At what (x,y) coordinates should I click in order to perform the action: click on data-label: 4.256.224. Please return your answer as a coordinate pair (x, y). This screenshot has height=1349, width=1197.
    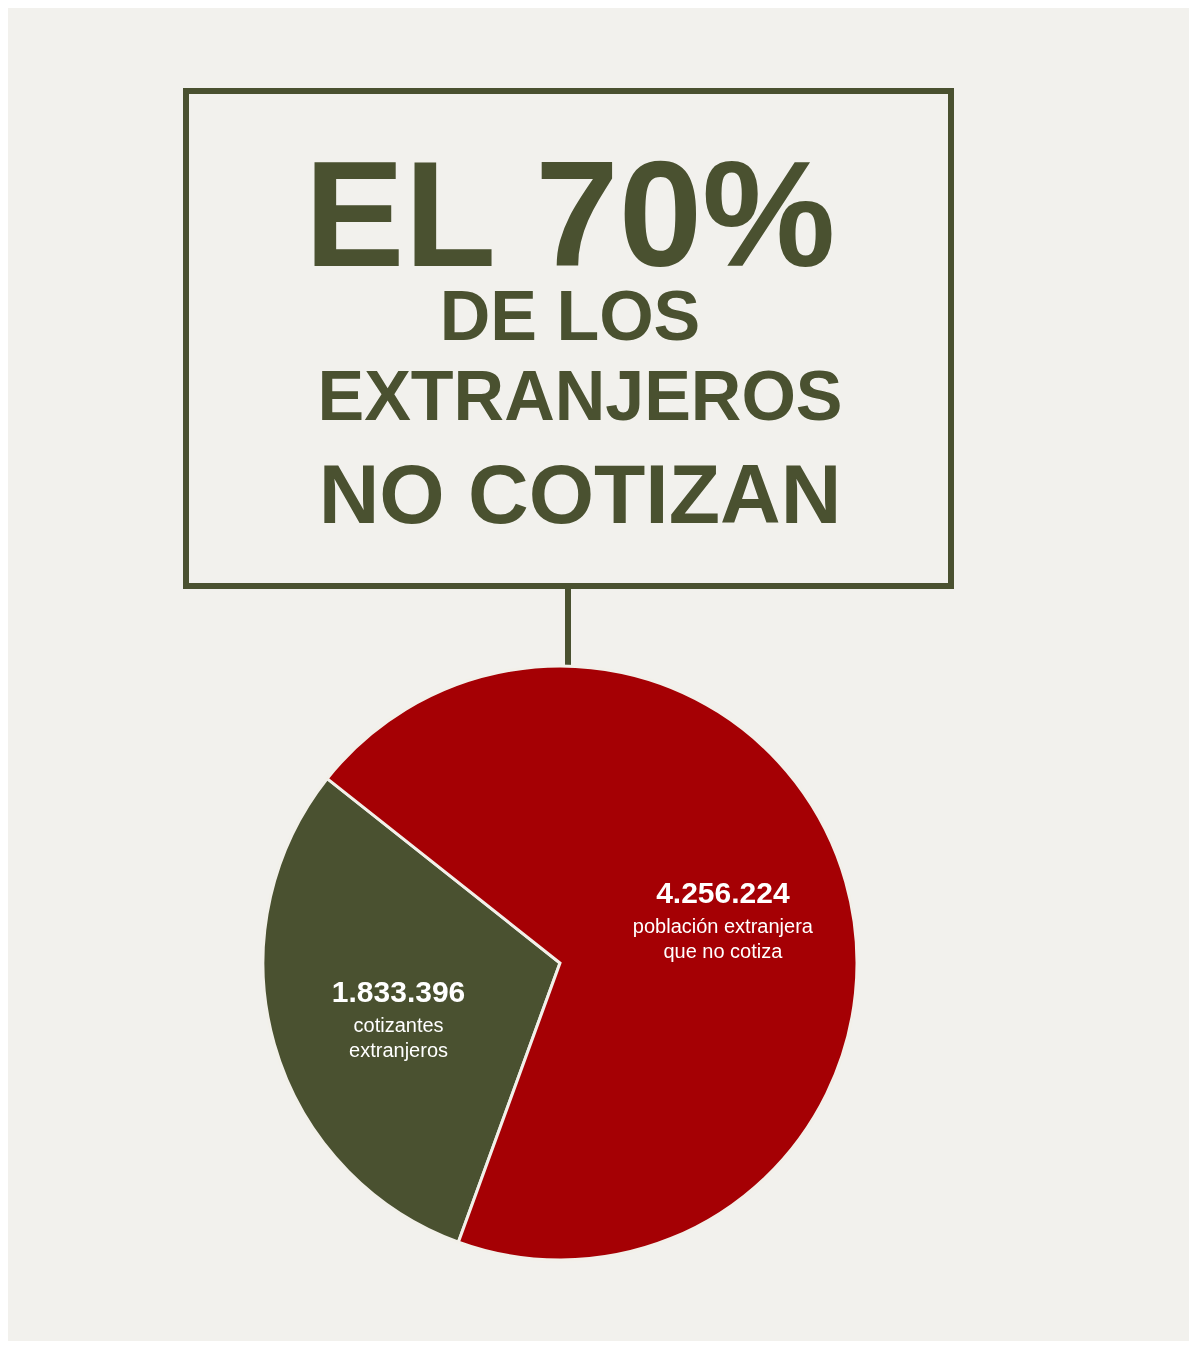
    Looking at the image, I should click on (723, 892).